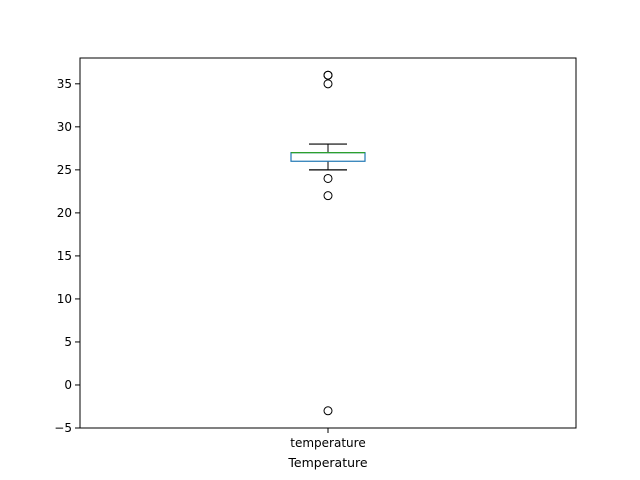 This screenshot has height=480, width=640. I want to click on y-tick-label: 30, so click(64, 127).